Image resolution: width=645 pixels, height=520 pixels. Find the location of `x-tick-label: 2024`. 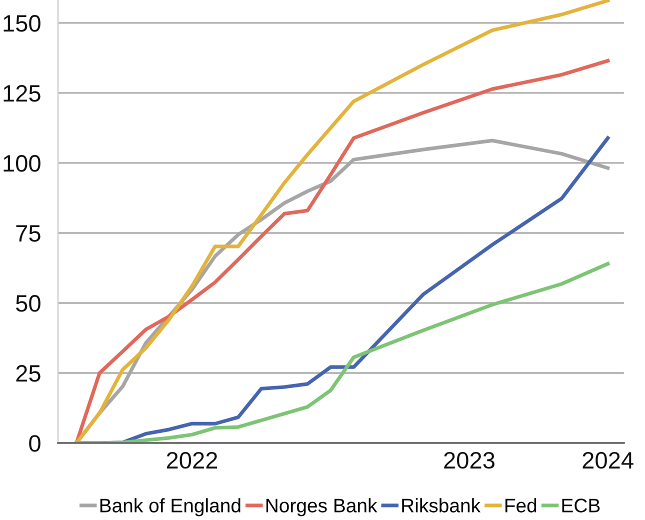

x-tick-label: 2024 is located at coordinates (608, 460).